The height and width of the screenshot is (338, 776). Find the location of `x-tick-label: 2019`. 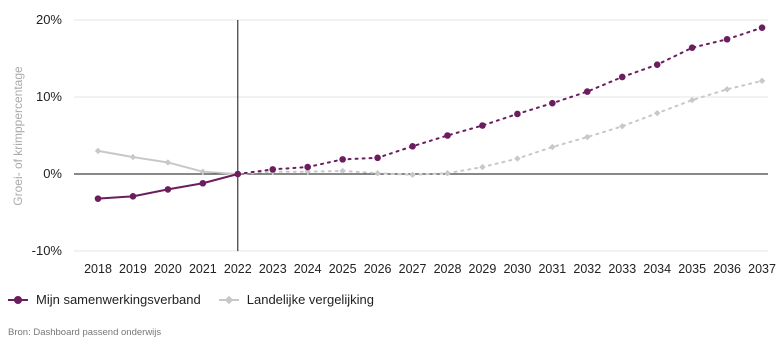

x-tick-label: 2019 is located at coordinates (133, 269).